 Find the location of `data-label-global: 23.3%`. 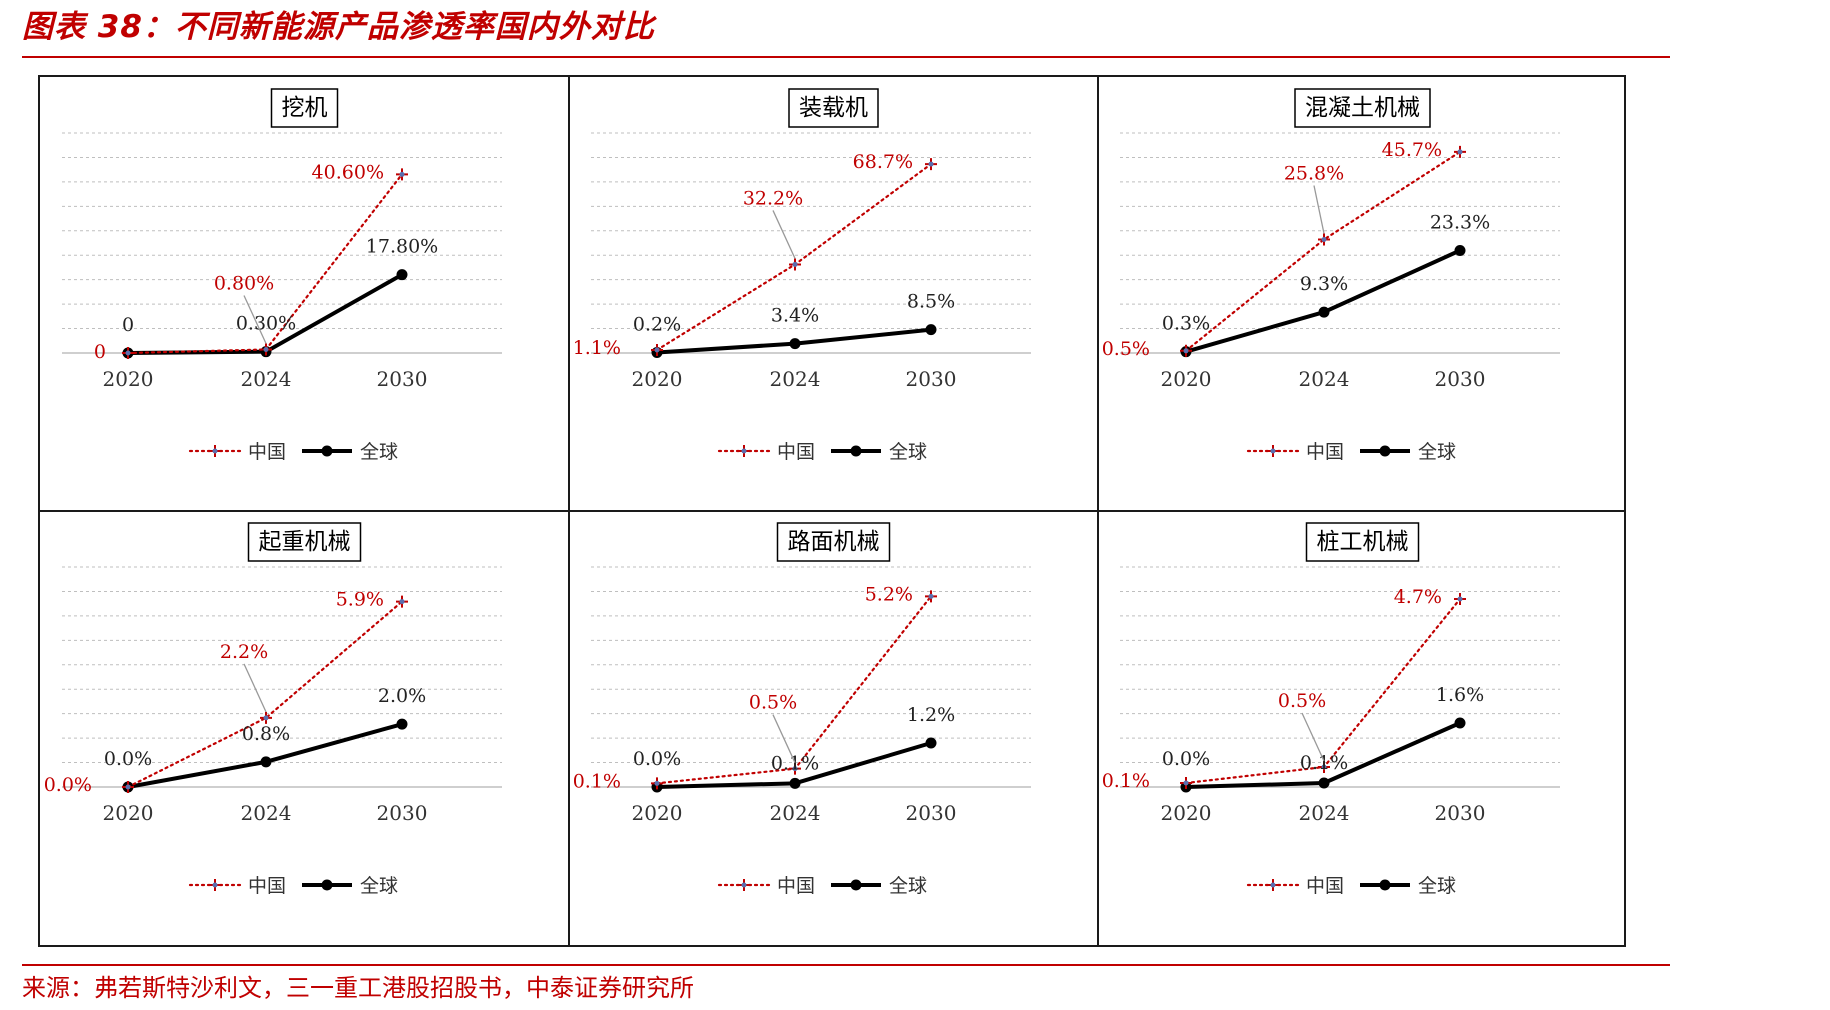

data-label-global: 23.3% is located at coordinates (1460, 222).